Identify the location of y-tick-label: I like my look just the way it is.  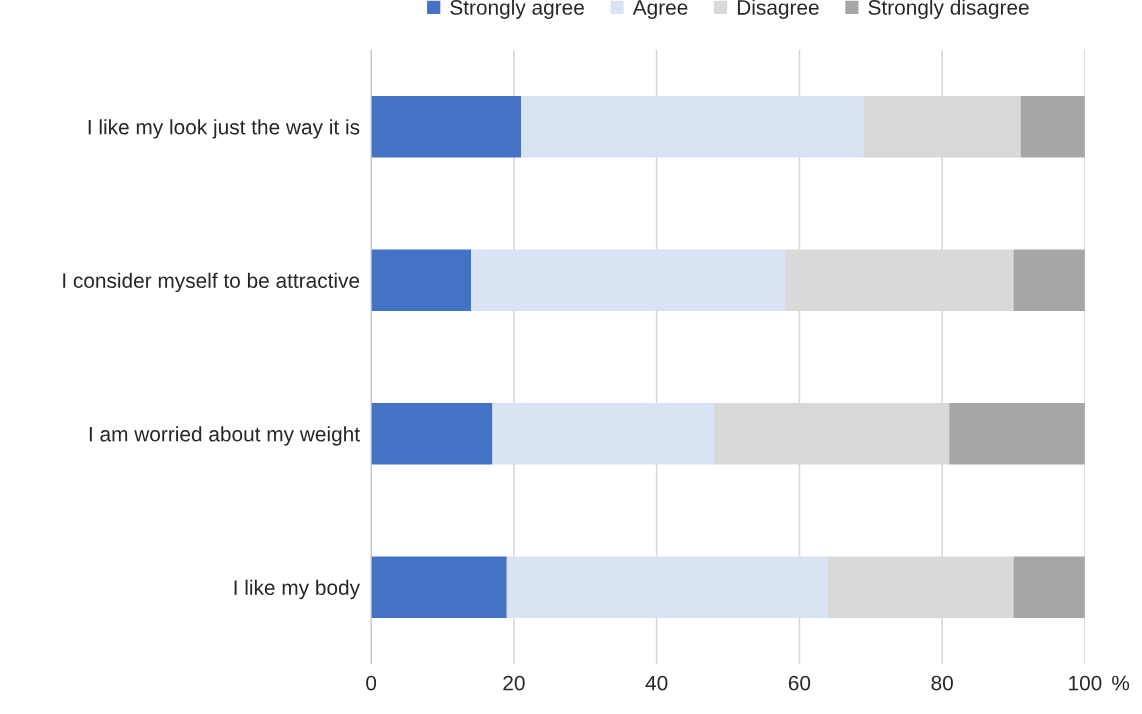
(224, 129).